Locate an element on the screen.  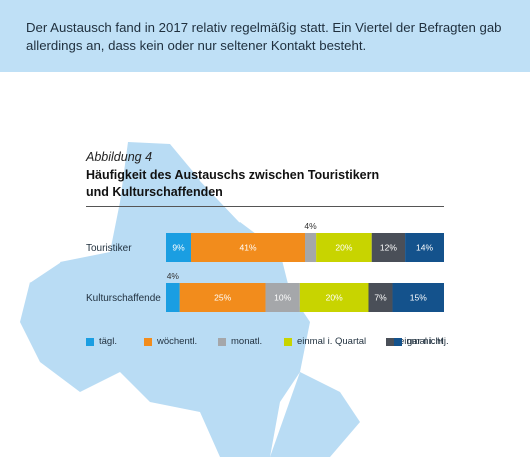
data-label: 14% is located at coordinates (424, 248).